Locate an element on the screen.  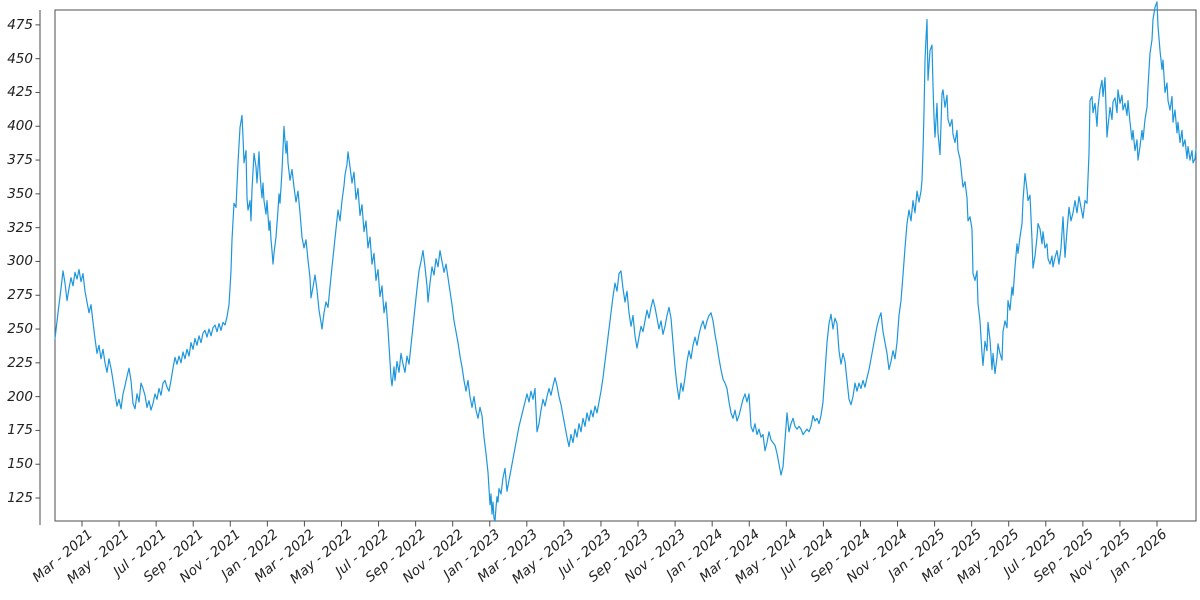
y-tick-label: 150 is located at coordinates (20, 464).